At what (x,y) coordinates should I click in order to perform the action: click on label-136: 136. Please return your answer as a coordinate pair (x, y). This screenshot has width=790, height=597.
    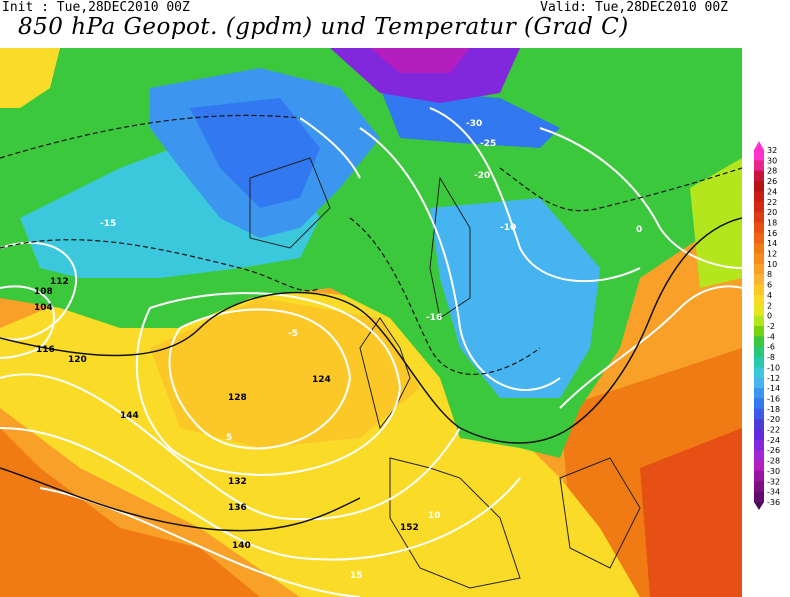
    Looking at the image, I should click on (237, 508).